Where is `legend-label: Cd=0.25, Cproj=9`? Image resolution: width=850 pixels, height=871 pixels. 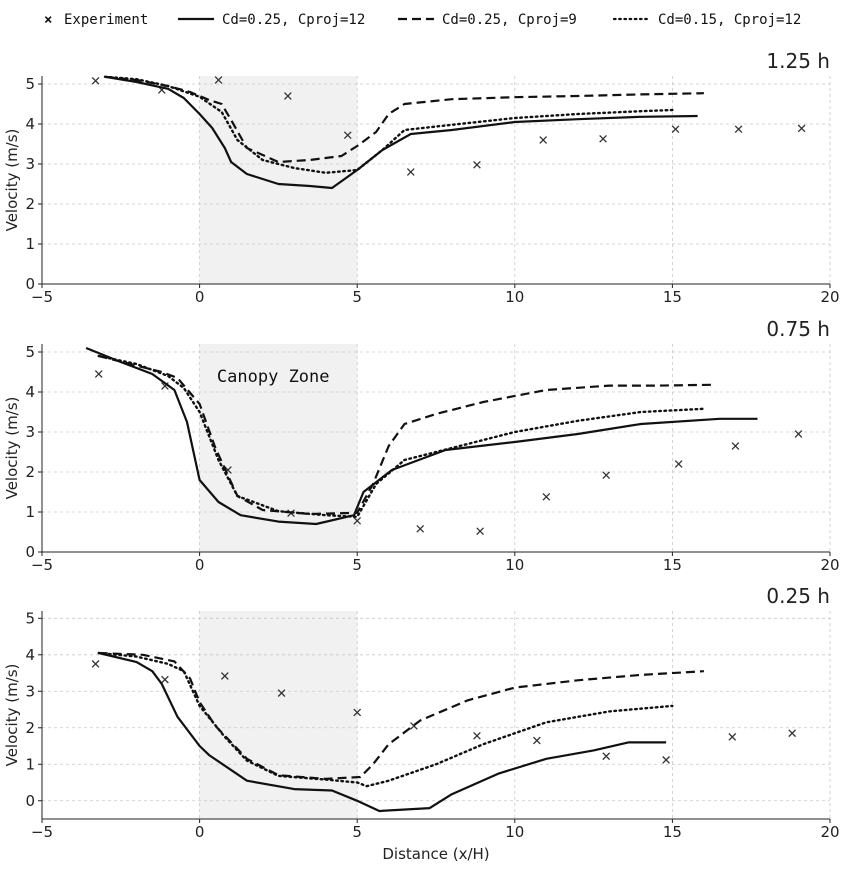 legend-label: Cd=0.25, Cproj=9 is located at coordinates (509, 20).